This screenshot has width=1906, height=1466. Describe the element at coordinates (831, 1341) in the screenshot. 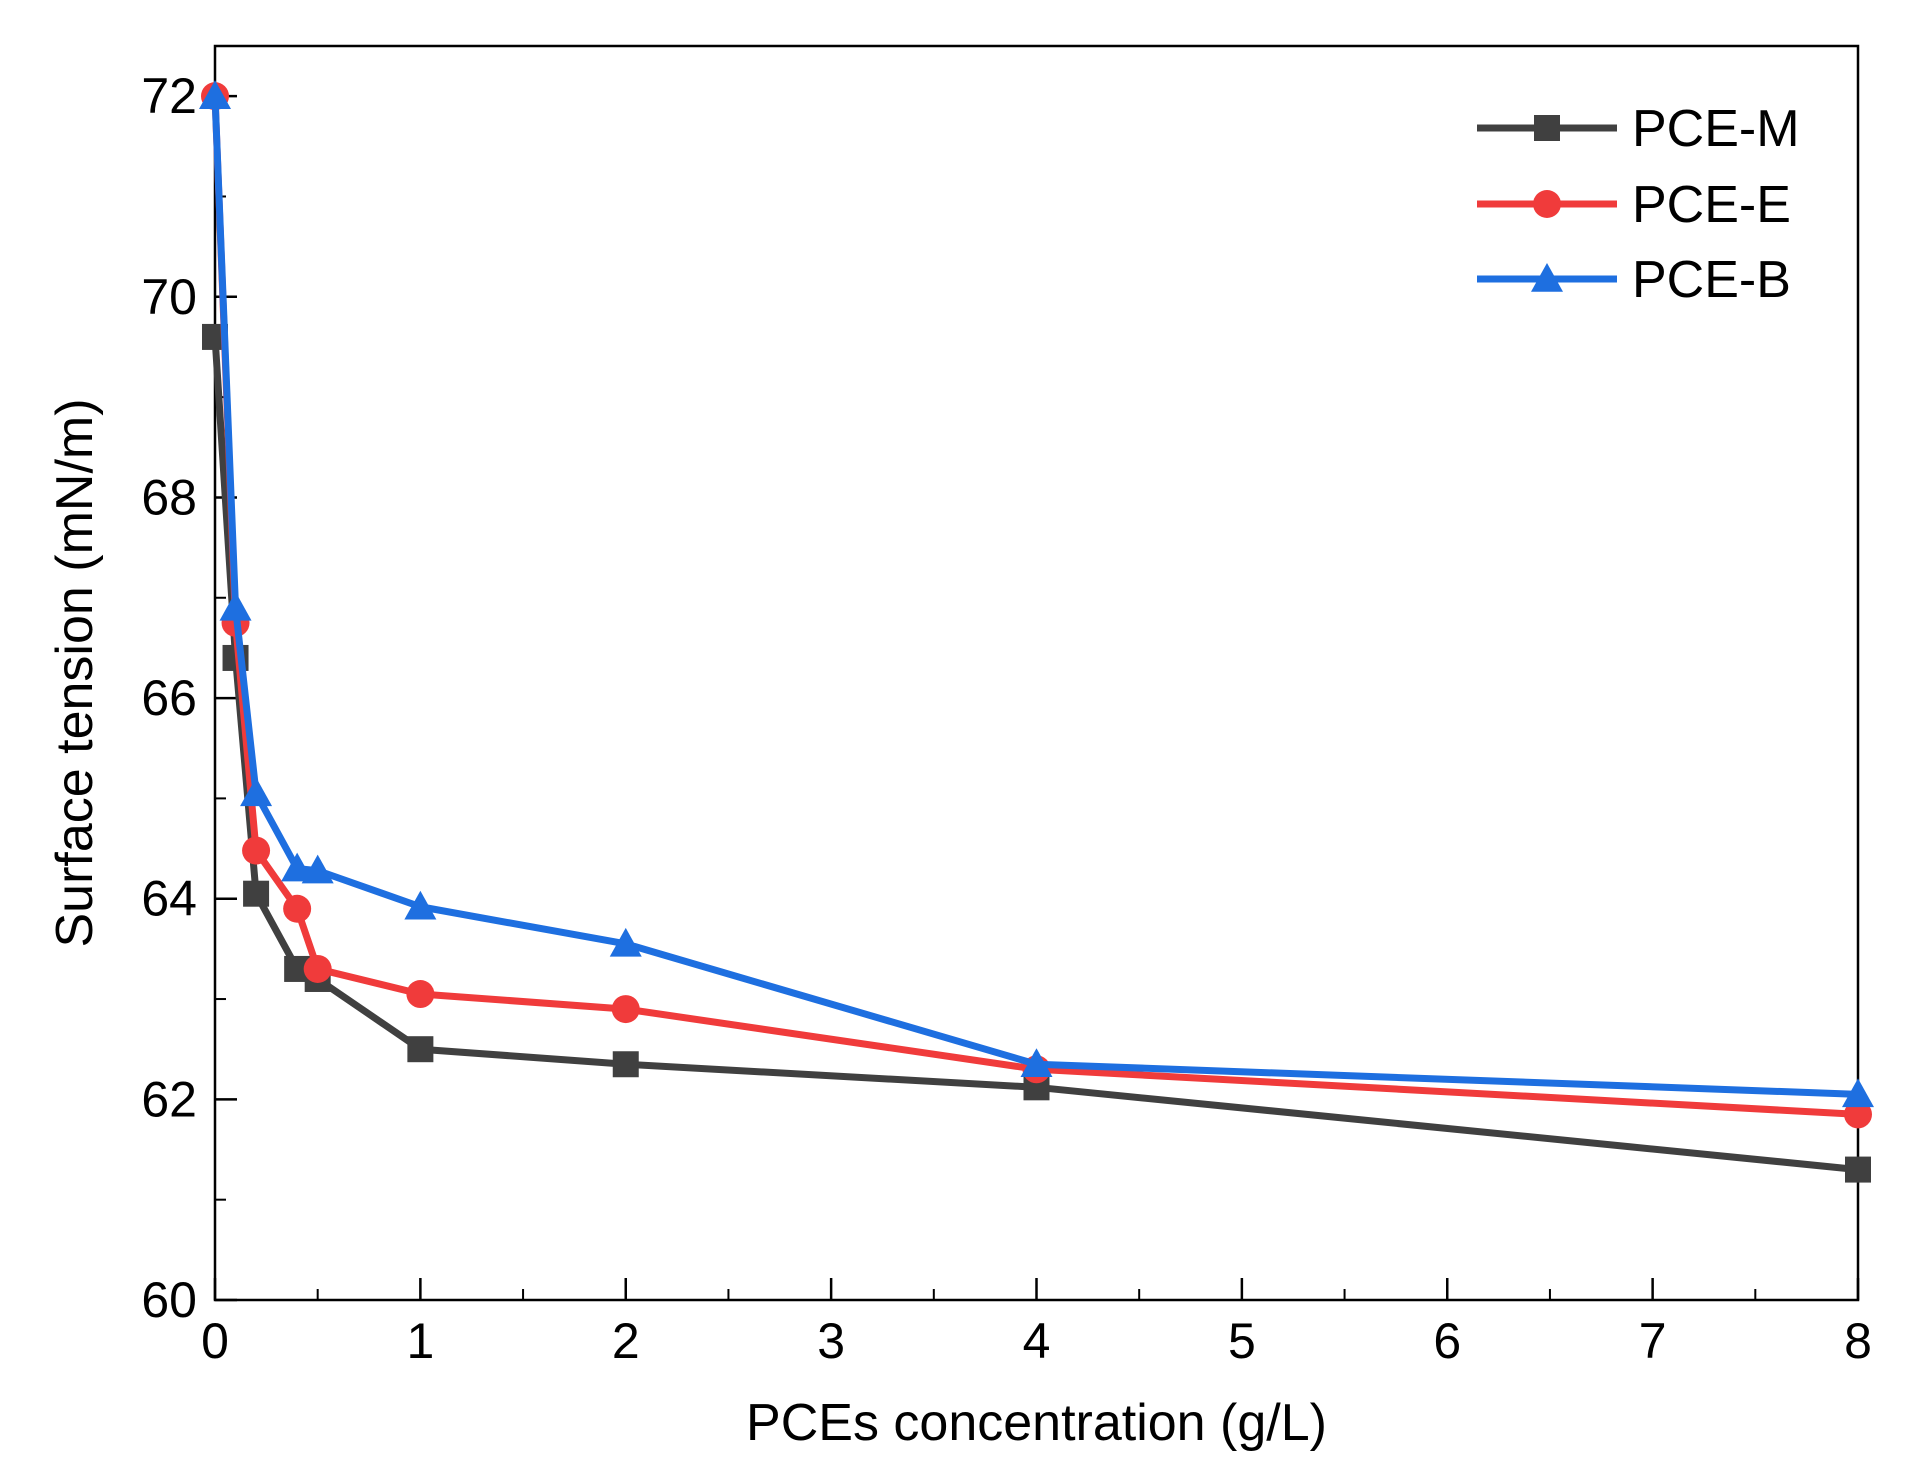

I see `x-tick-label: 3` at that location.